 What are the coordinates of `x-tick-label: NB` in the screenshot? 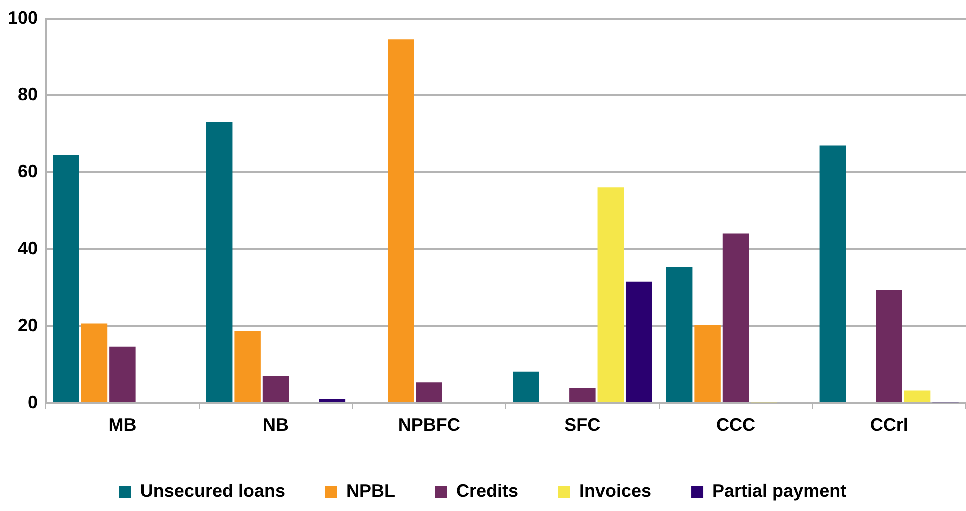 It's located at (276, 425).